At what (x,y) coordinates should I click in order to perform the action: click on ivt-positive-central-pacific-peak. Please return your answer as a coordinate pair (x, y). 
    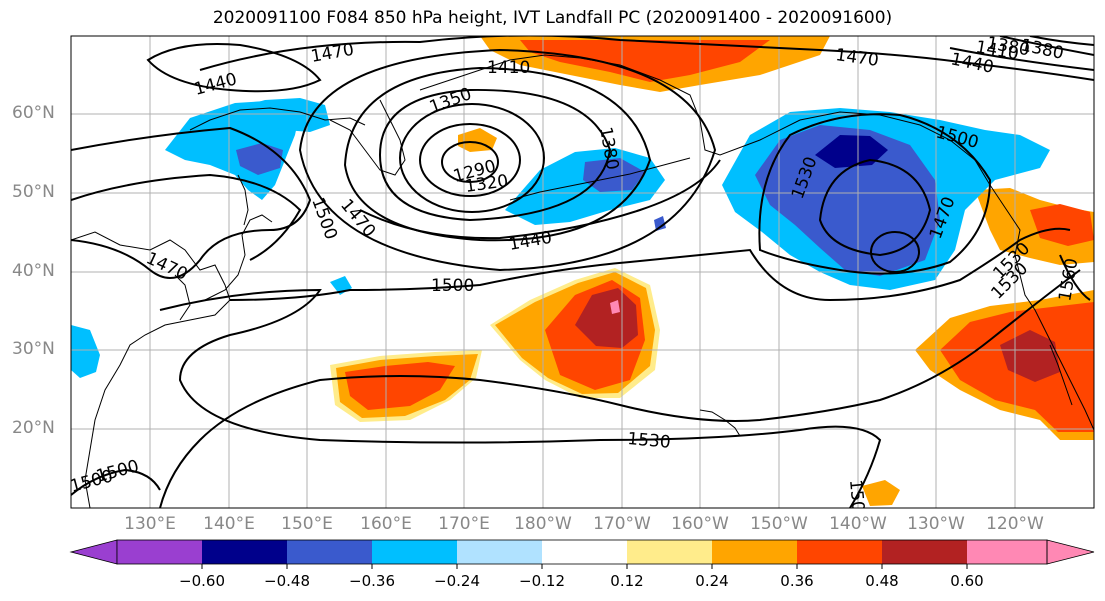
    Looking at the image, I should click on (615, 307).